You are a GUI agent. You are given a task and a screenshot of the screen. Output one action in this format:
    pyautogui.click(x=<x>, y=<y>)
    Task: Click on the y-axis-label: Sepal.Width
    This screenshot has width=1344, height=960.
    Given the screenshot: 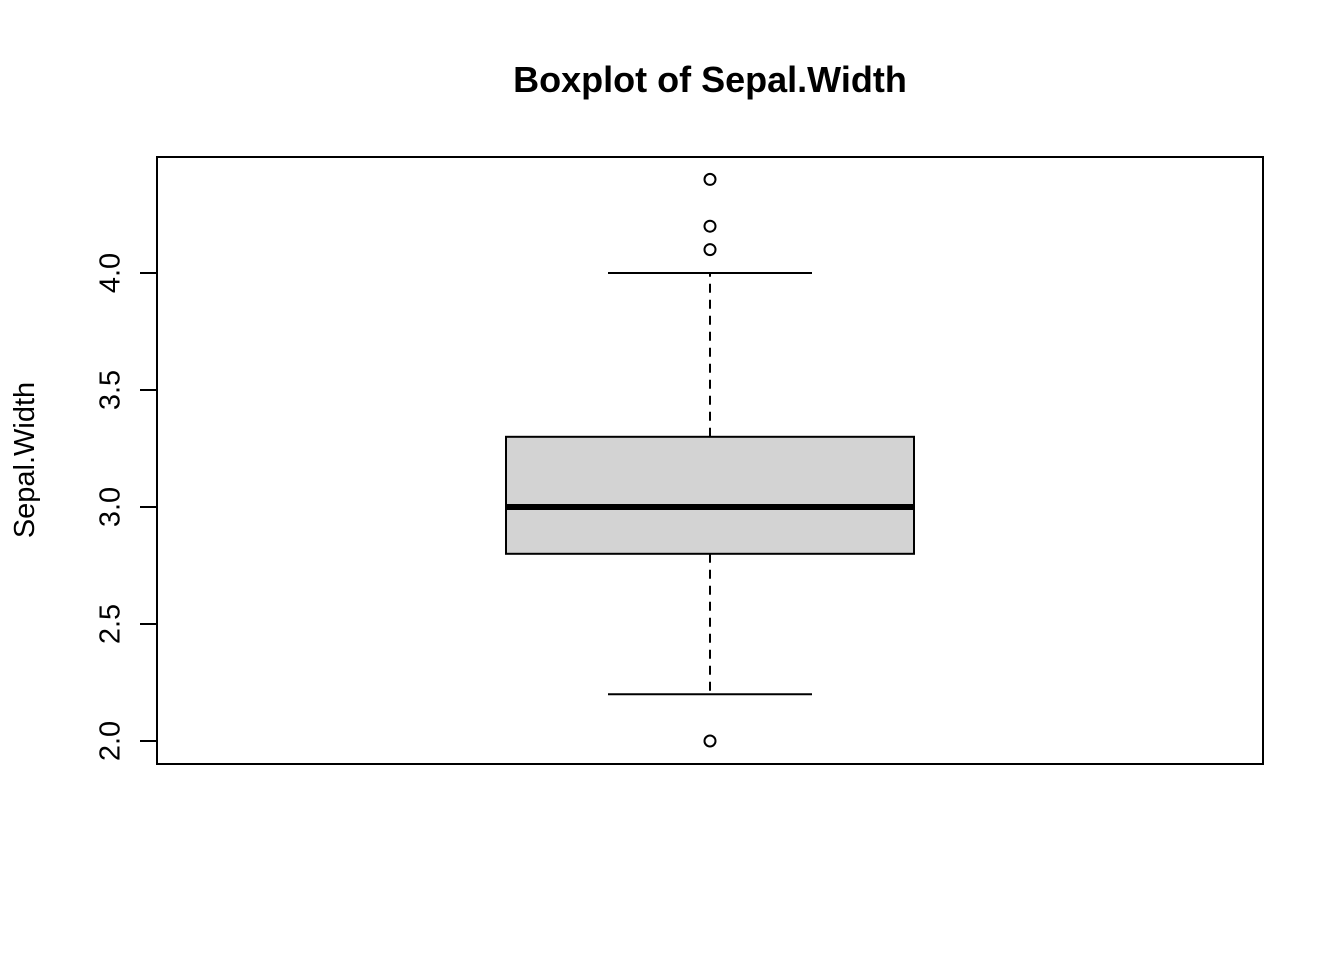 What is the action you would take?
    pyautogui.click(x=25, y=460)
    